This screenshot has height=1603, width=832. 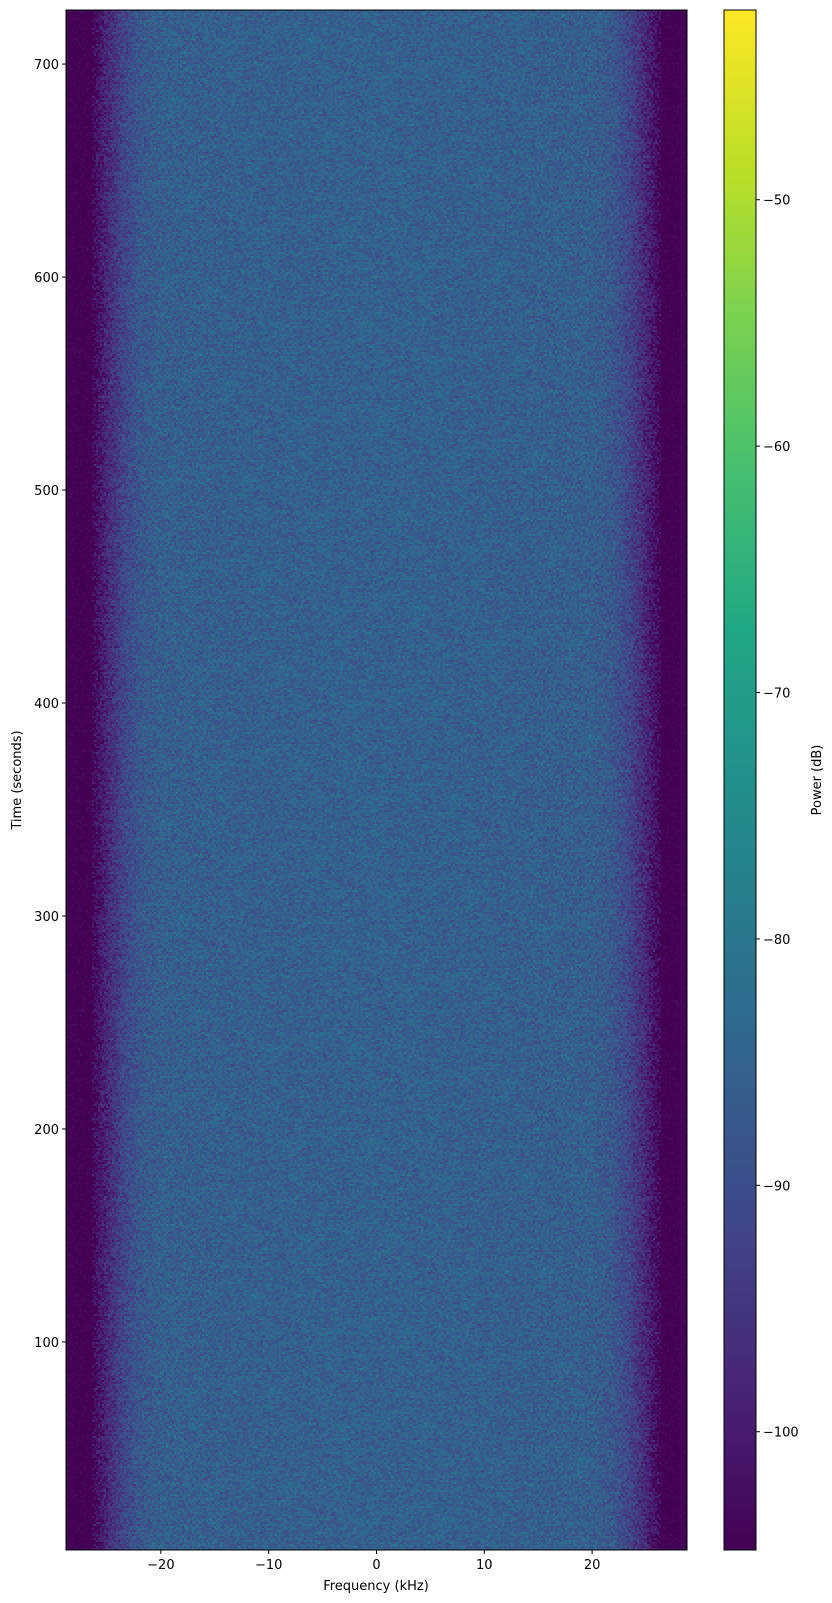 I want to click on y-tick-label-3: 400, so click(x=46, y=704).